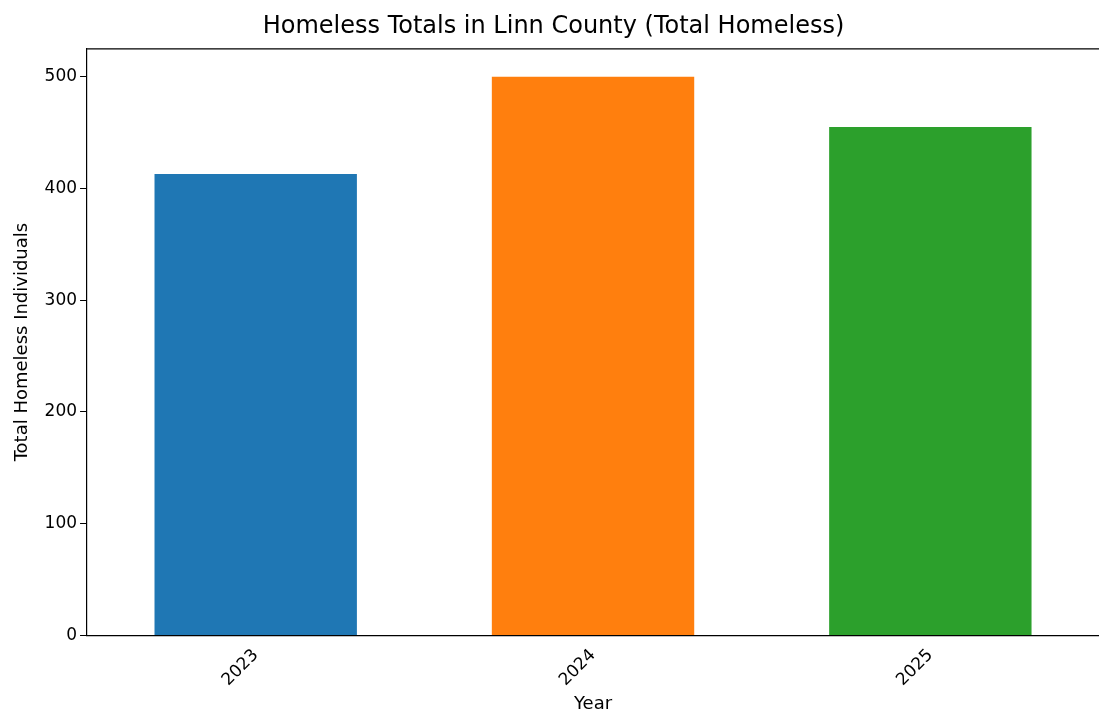  Describe the element at coordinates (61, 298) in the screenshot. I see `y-tick-label: 300` at that location.